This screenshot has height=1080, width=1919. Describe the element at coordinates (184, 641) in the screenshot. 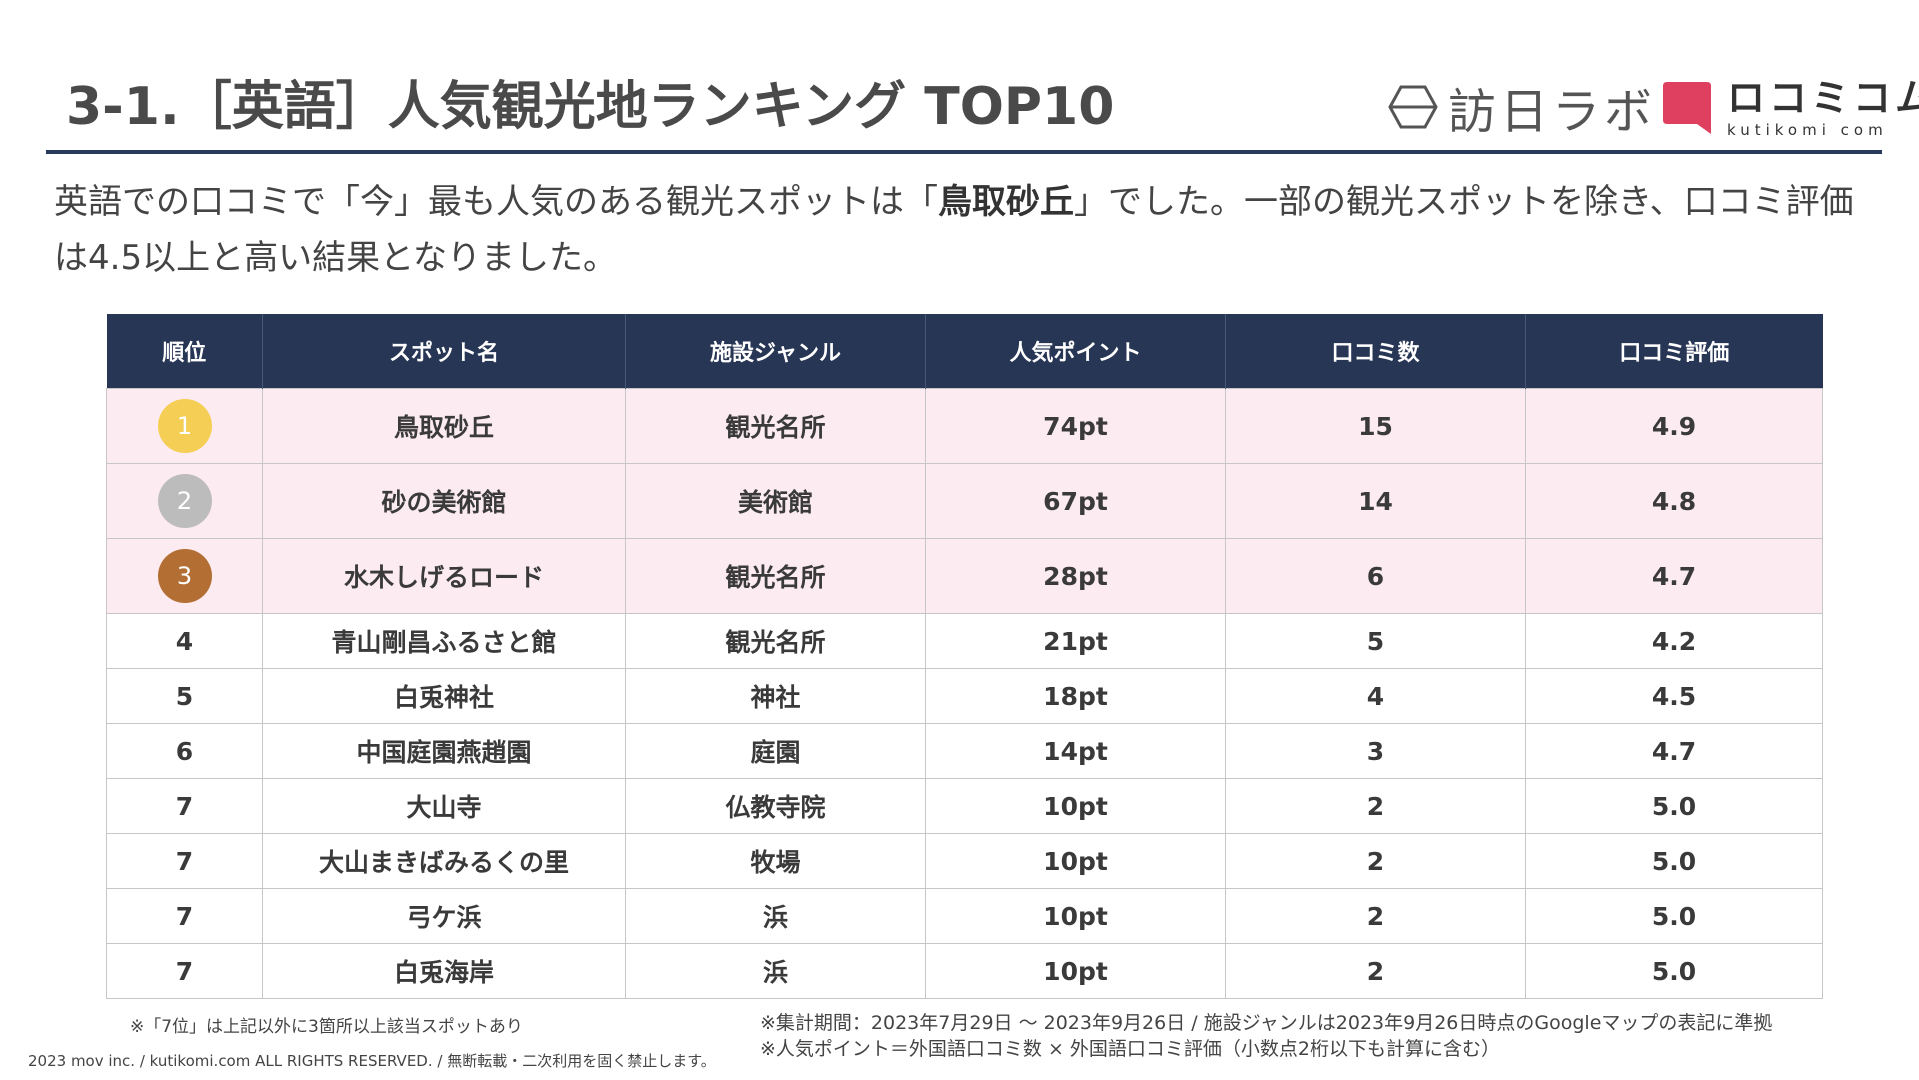

I see `rank-cell: 4` at that location.